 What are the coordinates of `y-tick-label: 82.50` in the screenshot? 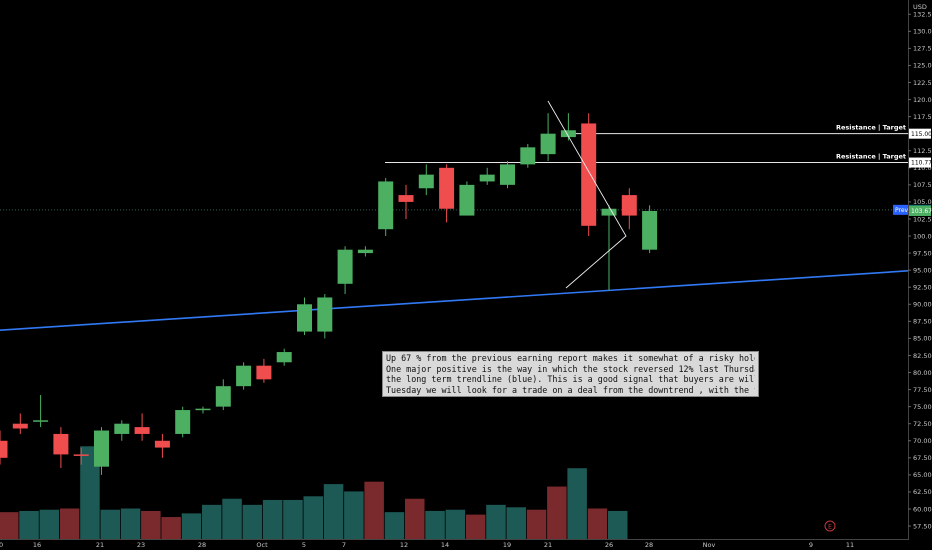 It's located at (922, 356).